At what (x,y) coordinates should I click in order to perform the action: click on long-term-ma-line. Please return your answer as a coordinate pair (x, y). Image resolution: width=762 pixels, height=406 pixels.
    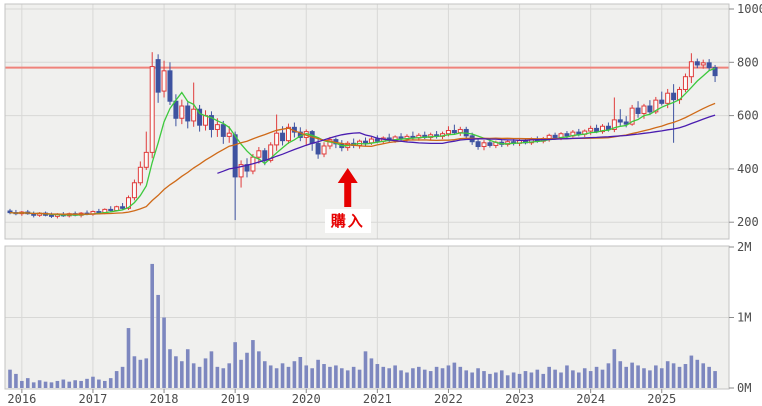
    Looking at the image, I should click on (466, 144).